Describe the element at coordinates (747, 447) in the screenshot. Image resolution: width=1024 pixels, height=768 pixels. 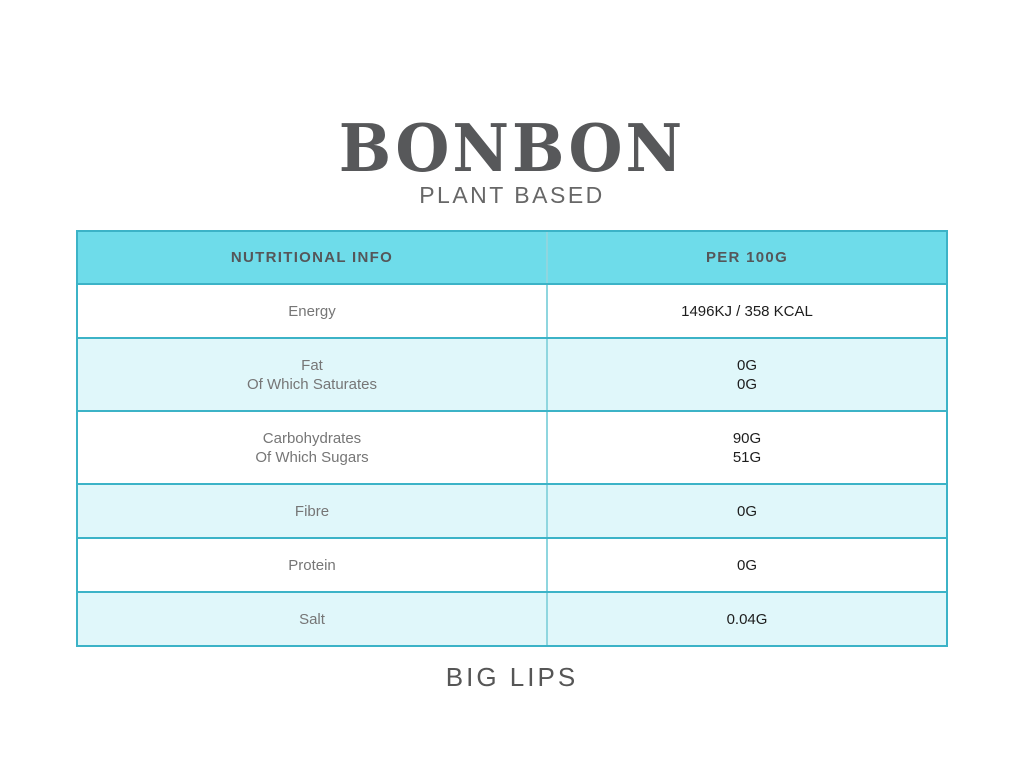
I see `row-value: 90G 51G` at that location.